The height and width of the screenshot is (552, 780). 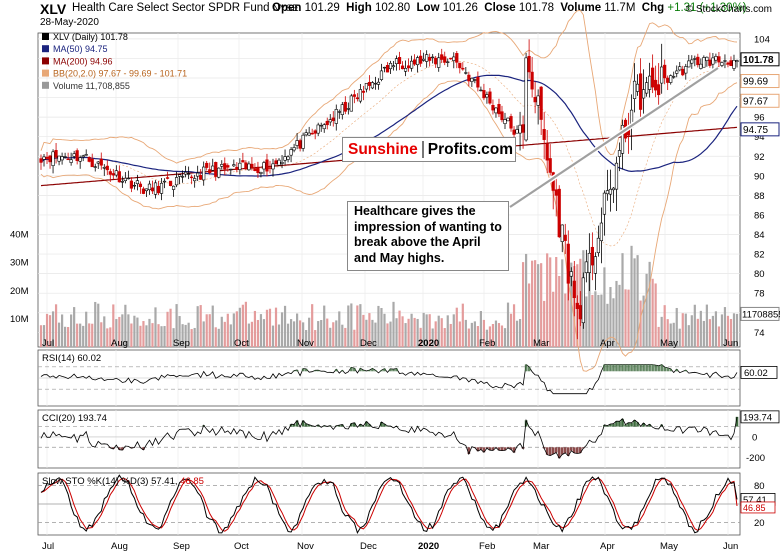 I want to click on open-label: Open, so click(x=287, y=8).